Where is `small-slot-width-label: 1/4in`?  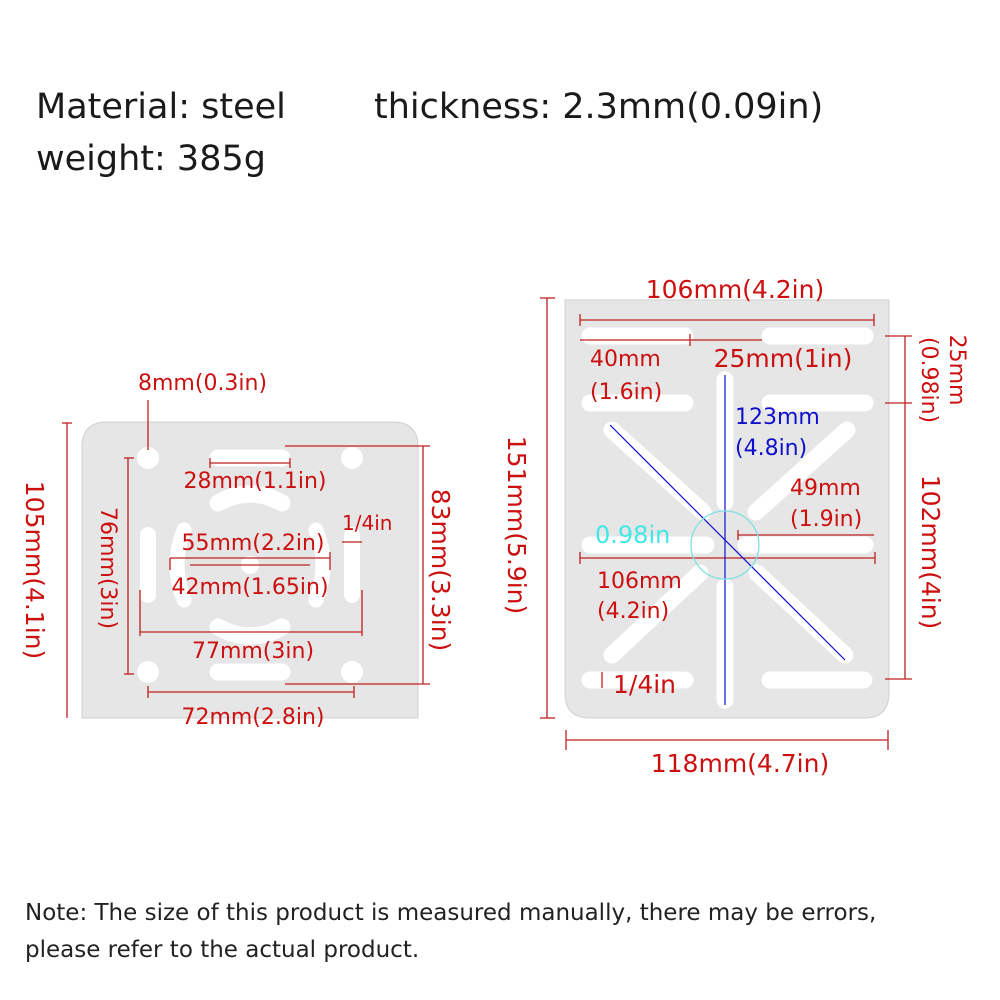
small-slot-width-label: 1/4in is located at coordinates (367, 523).